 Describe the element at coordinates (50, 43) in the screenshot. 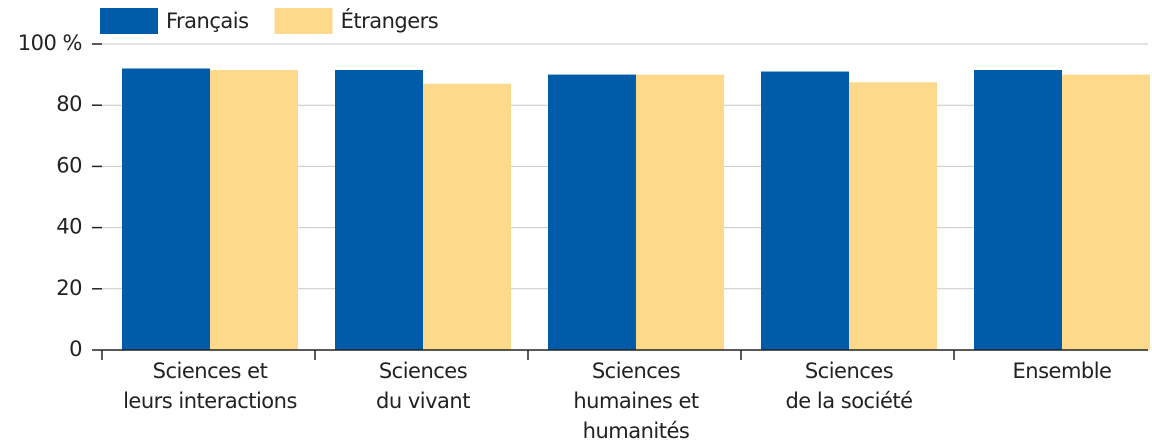

I see `y-tick-label: 100 %` at that location.